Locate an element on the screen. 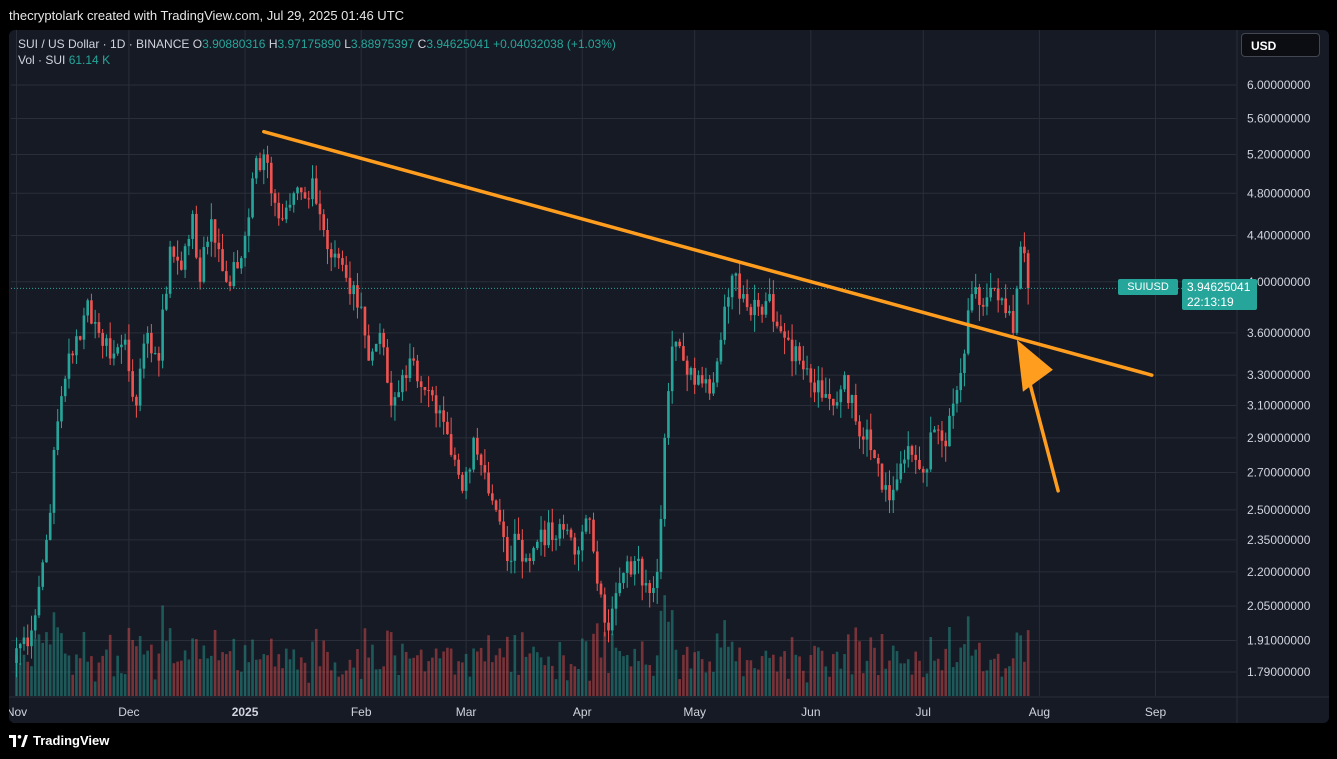  legend-symbol: SUI / US Dollar · 1D · BINANCE is located at coordinates (104, 44).